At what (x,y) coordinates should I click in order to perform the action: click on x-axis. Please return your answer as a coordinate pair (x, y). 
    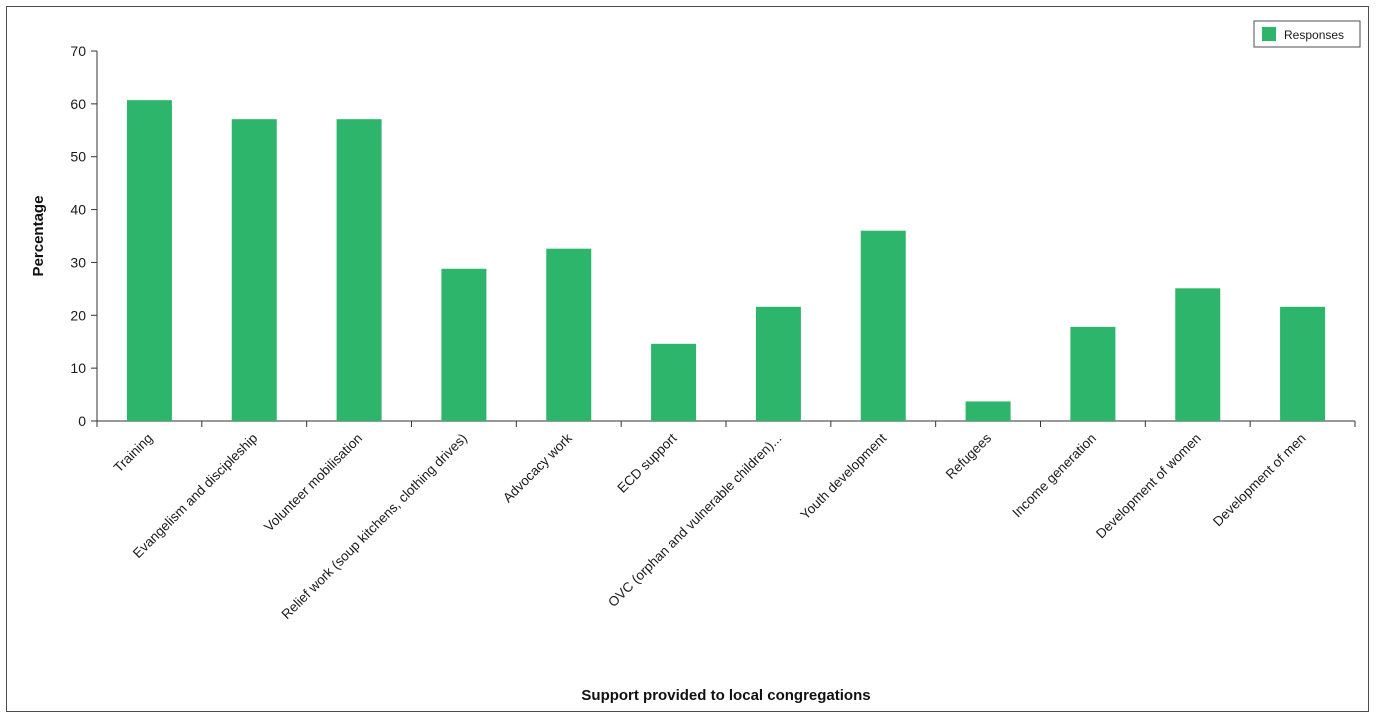
    Looking at the image, I should click on (726, 423).